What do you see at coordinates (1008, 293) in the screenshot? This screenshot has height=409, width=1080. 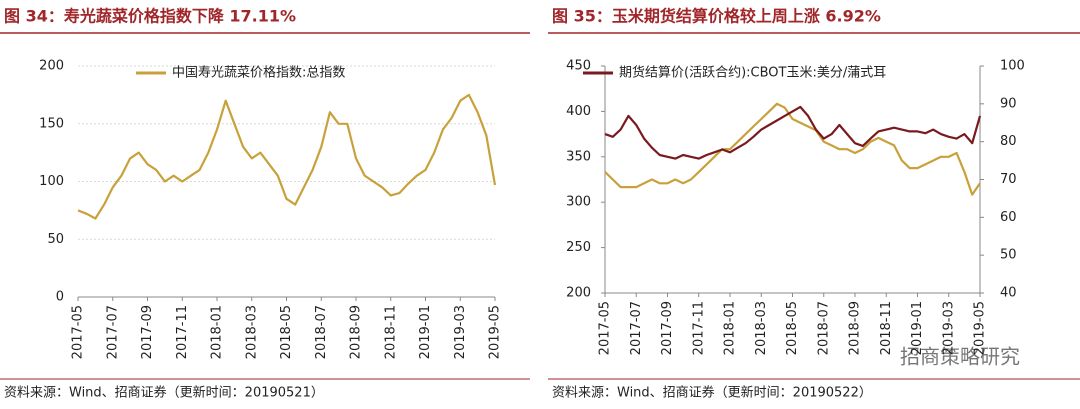 I see `y2-tick-label: 40` at bounding box center [1008, 293].